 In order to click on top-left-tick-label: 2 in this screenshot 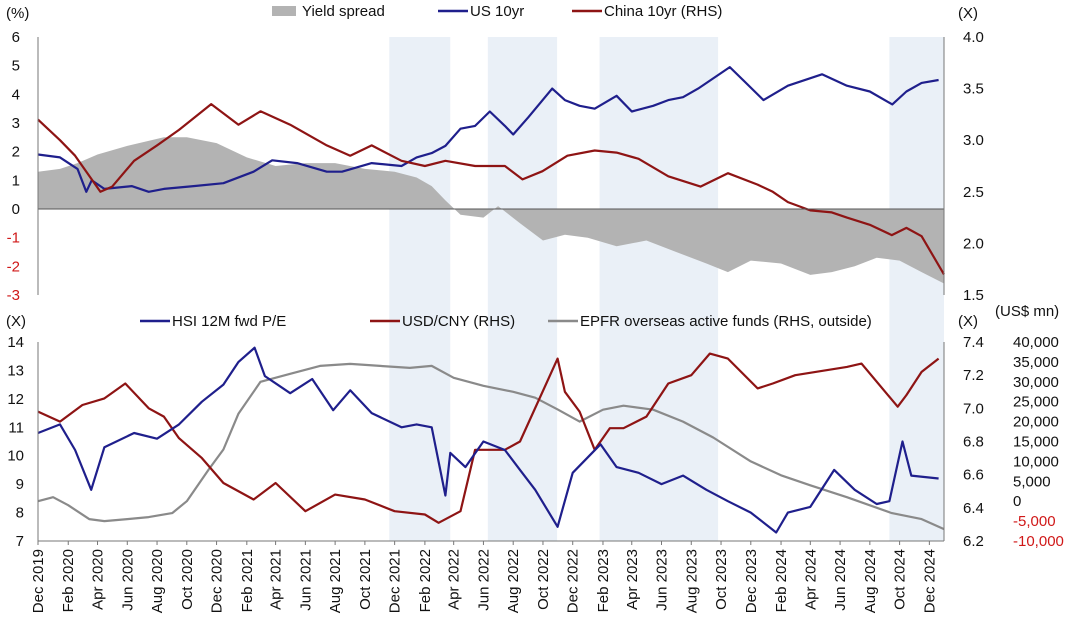, I will do `click(16, 152)`.